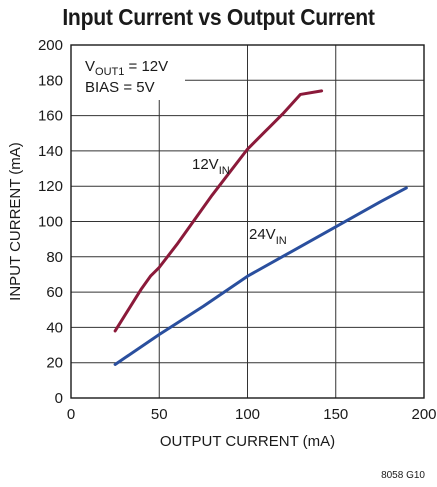 The image size is (437, 487). What do you see at coordinates (335, 414) in the screenshot?
I see `x-tick-label: 150` at bounding box center [335, 414].